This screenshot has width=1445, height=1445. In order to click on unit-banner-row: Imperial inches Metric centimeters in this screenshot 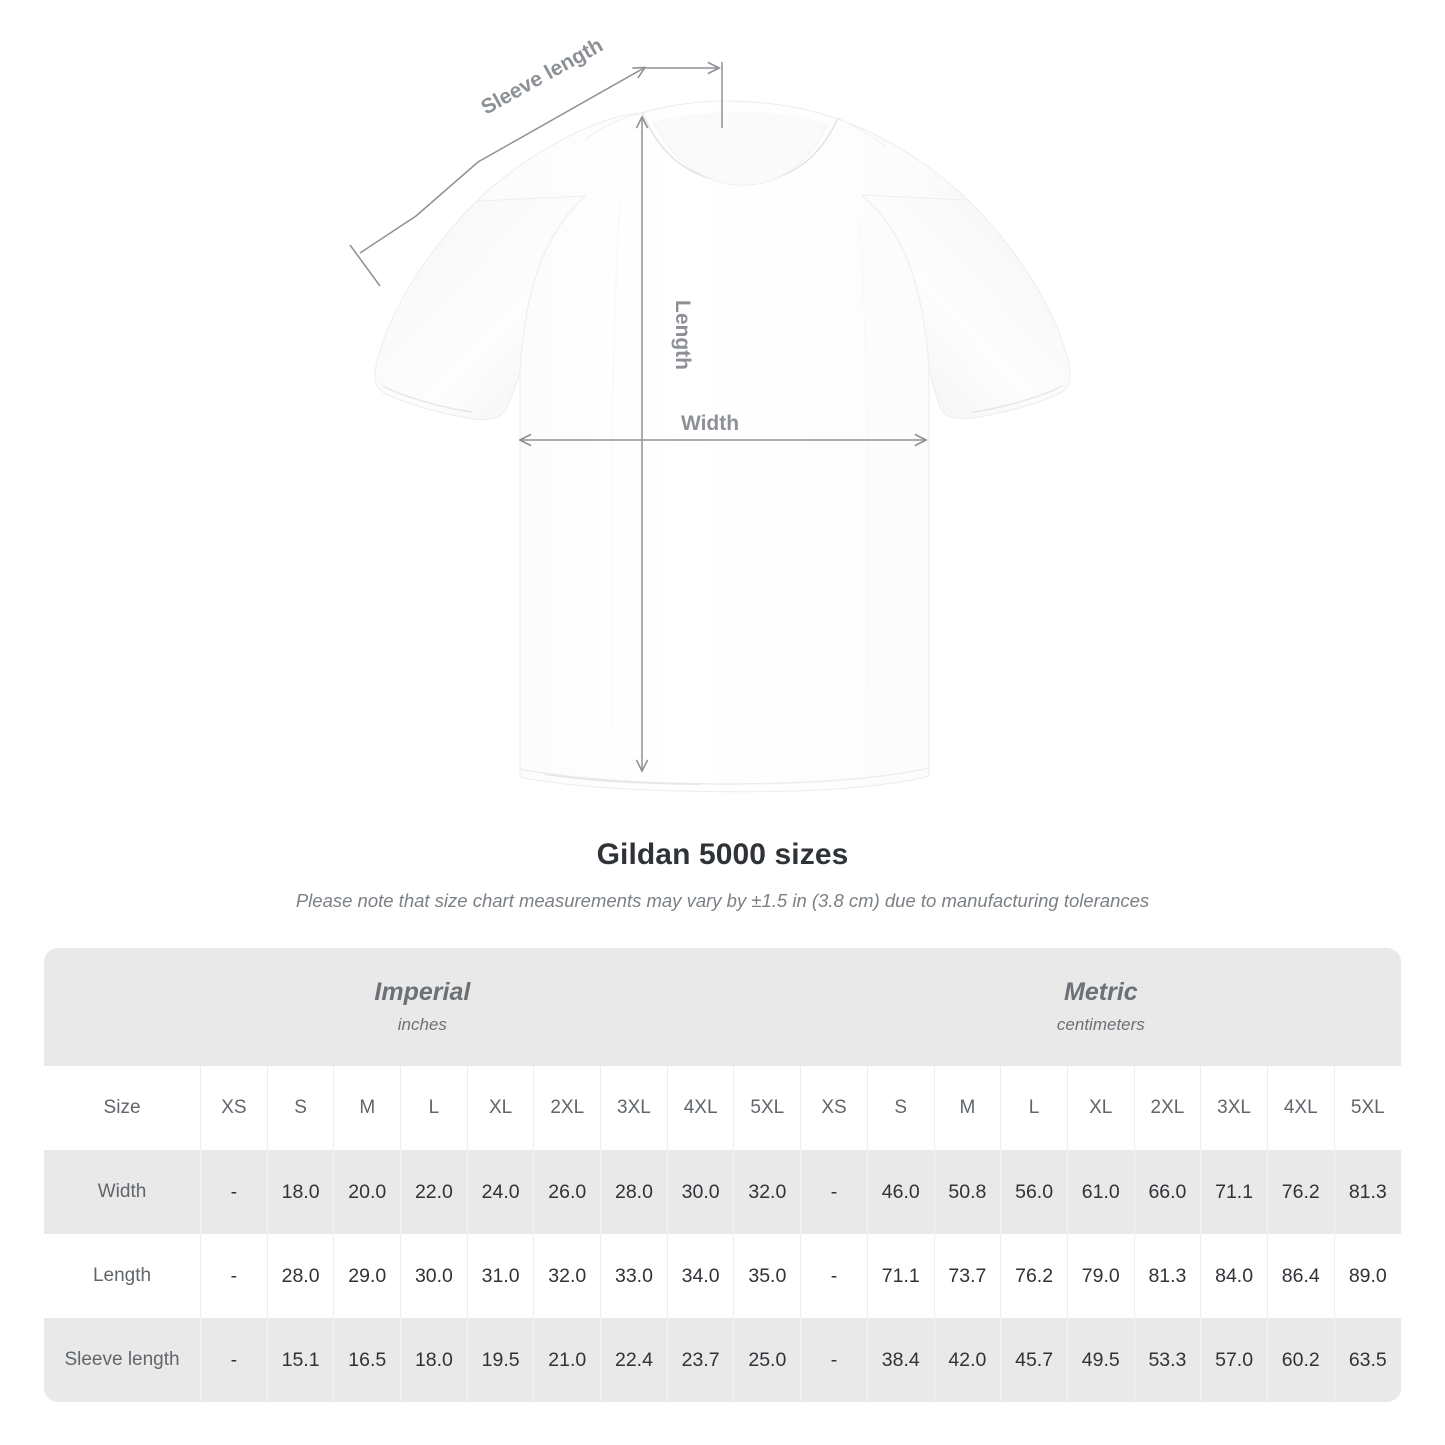, I will do `click(722, 1007)`.